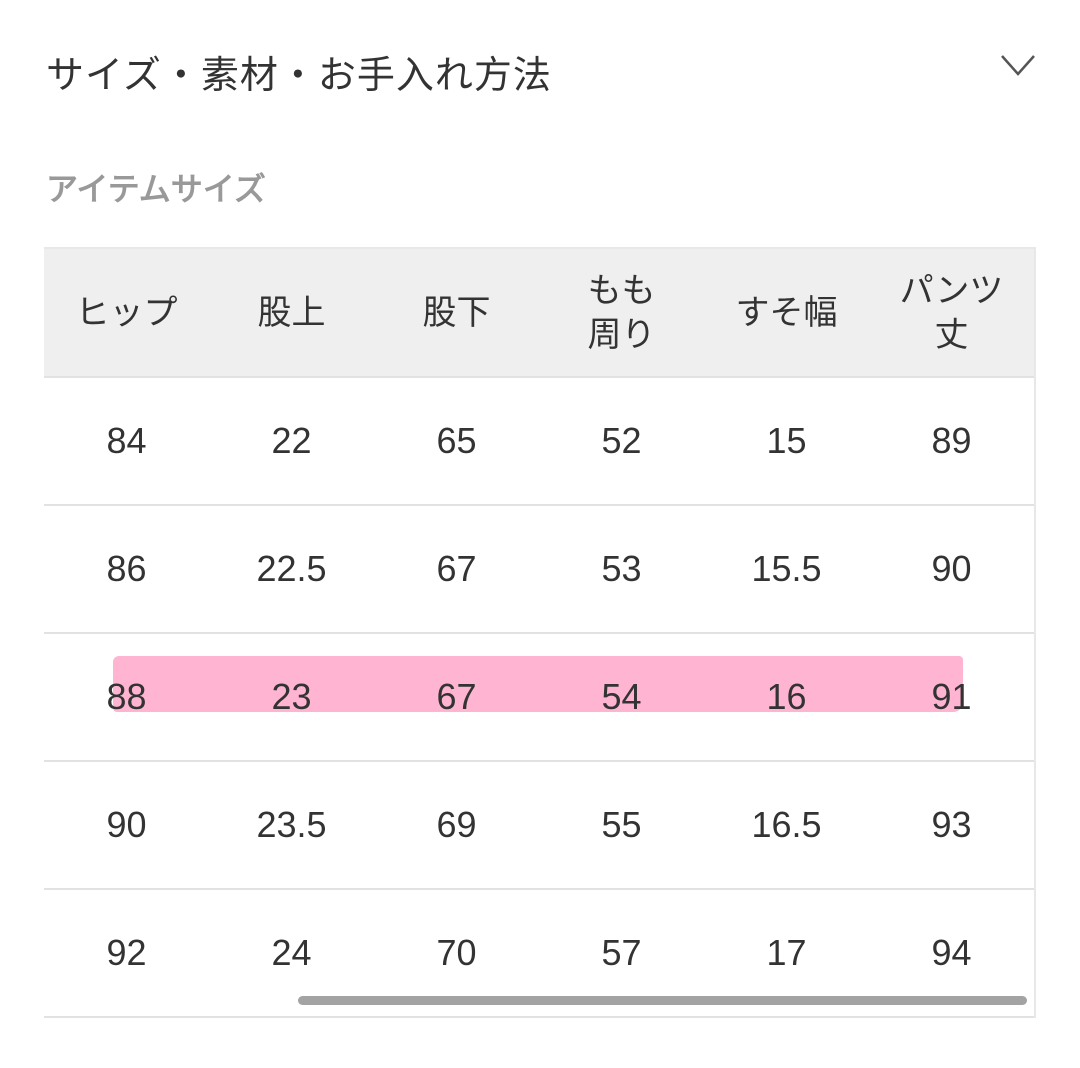  Describe the element at coordinates (126, 952) in the screenshot. I see `table-cell: 92` at that location.